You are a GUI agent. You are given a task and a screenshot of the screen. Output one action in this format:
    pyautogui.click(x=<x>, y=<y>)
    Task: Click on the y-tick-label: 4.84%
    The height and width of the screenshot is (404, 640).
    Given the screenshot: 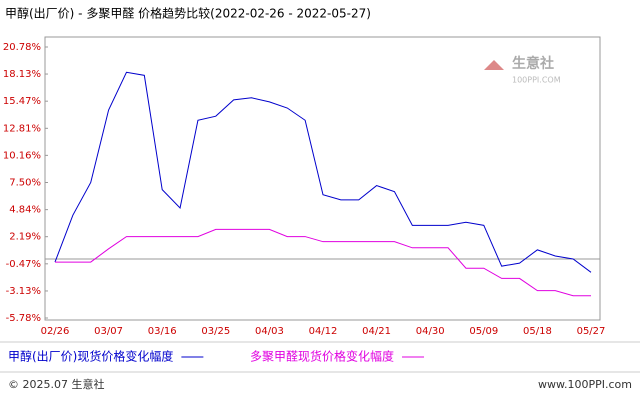 What is the action you would take?
    pyautogui.click(x=25, y=210)
    